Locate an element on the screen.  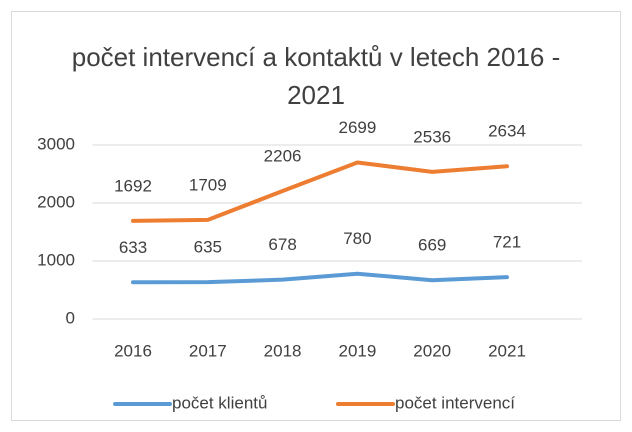
data-label: 2699 is located at coordinates (357, 127).